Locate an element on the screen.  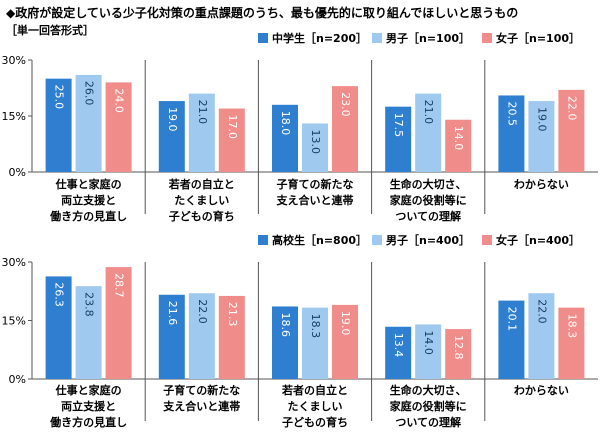
category-label: 若者の自立とたくましい子どもの育ち is located at coordinates (315, 406).